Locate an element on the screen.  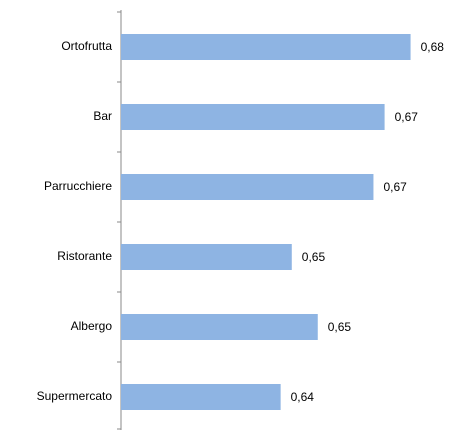
value-label: 0,68 is located at coordinates (433, 47).